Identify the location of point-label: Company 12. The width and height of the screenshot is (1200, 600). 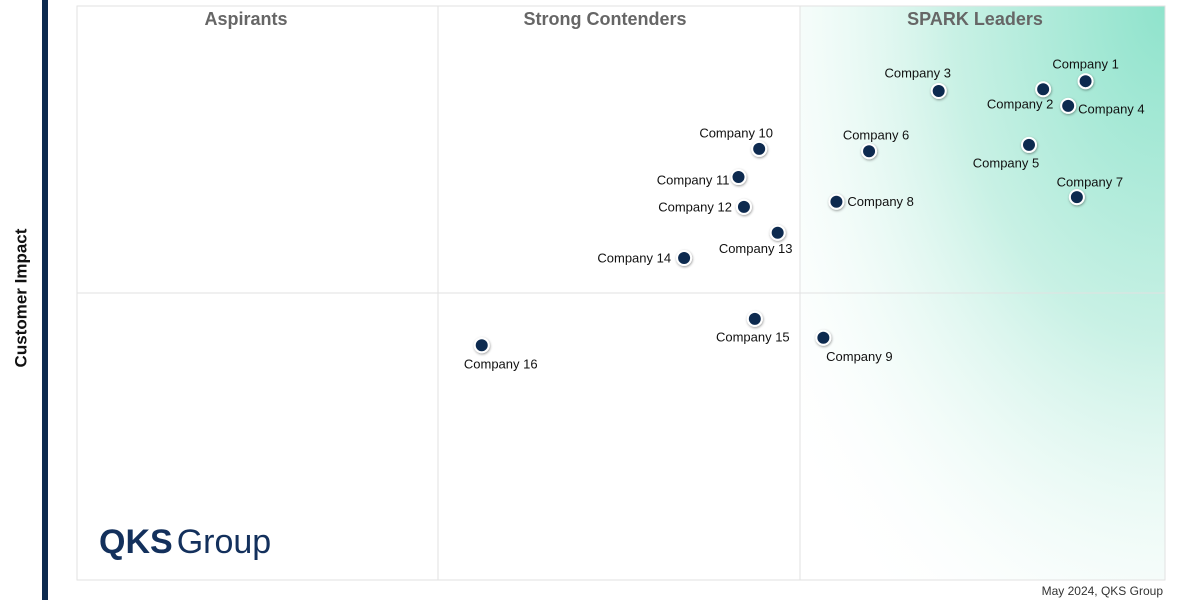
(695, 206).